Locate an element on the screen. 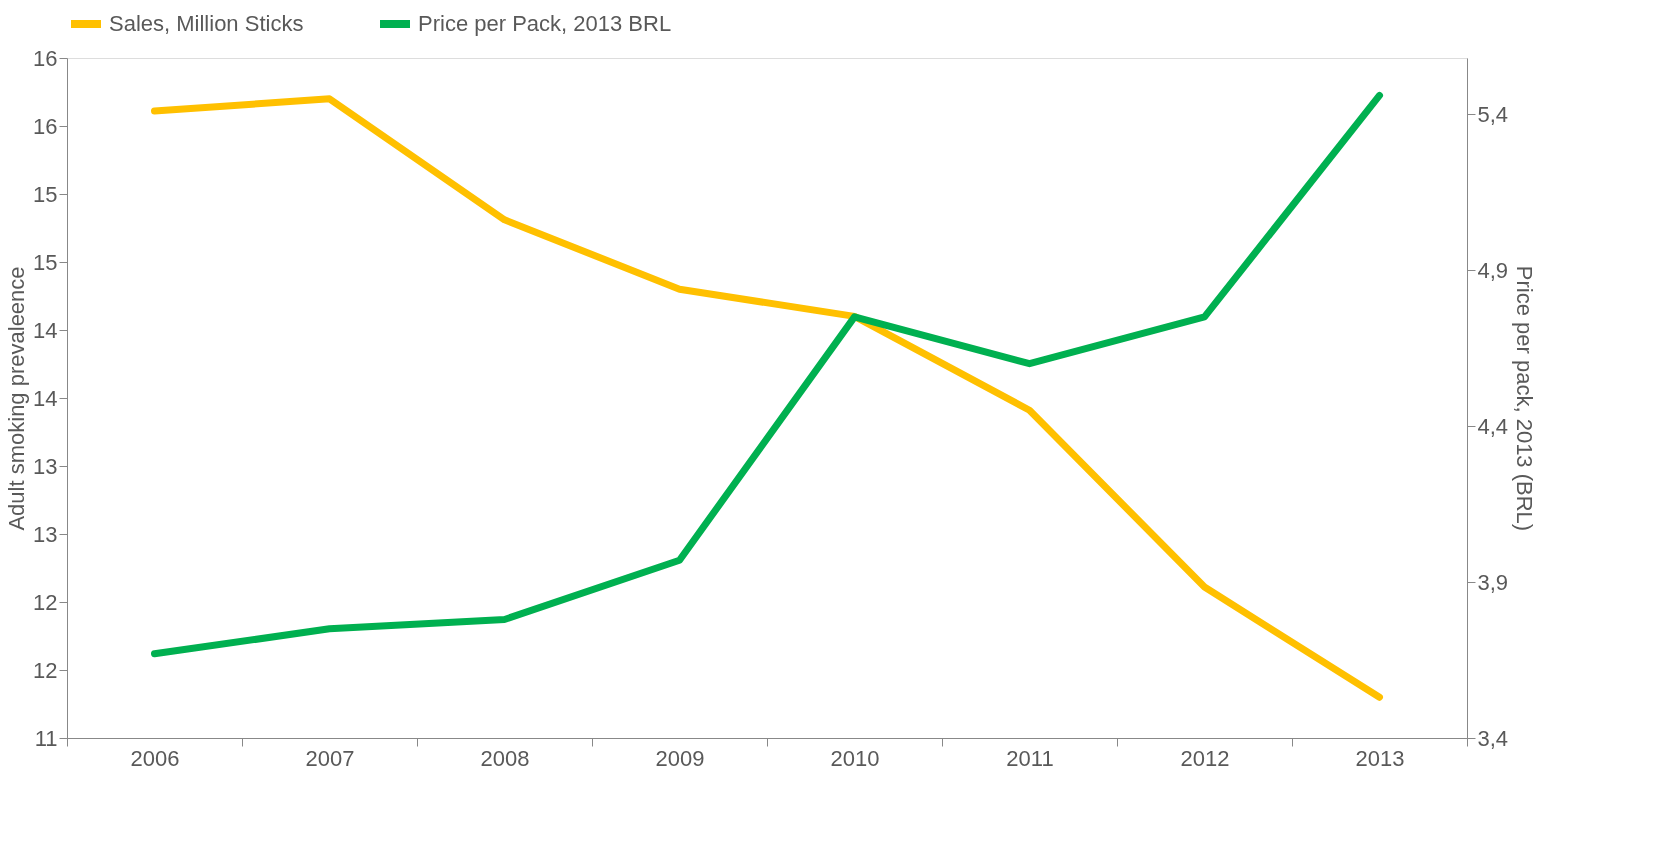  legend-label: Sales, Million Sticks is located at coordinates (206, 23).